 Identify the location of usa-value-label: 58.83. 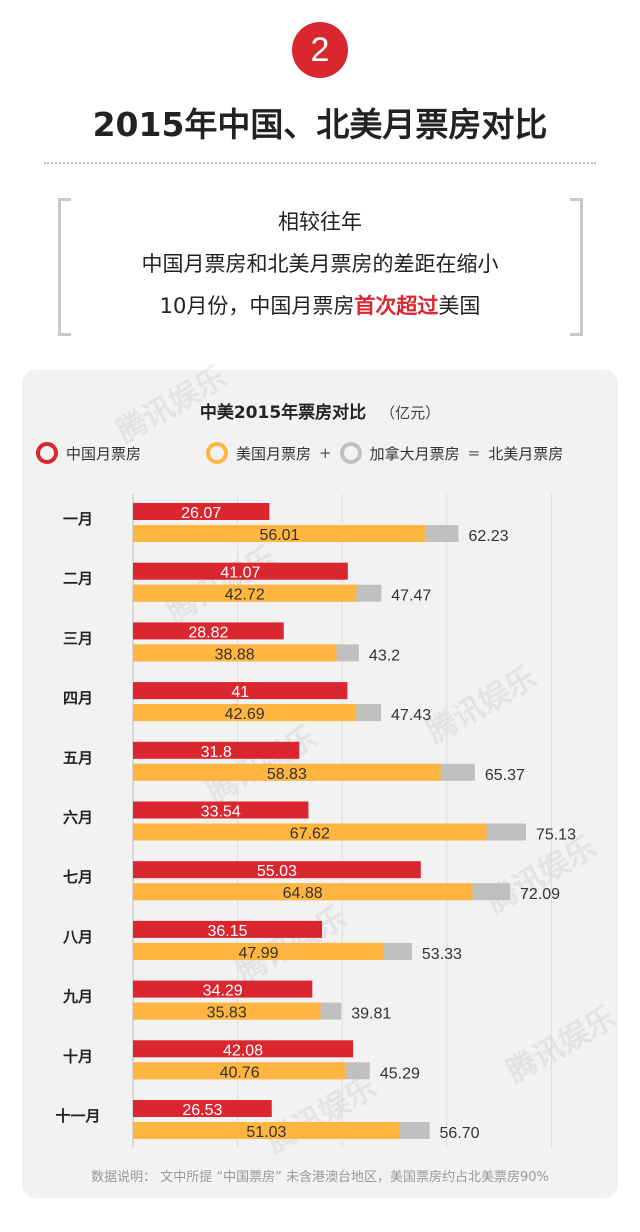
(287, 774).